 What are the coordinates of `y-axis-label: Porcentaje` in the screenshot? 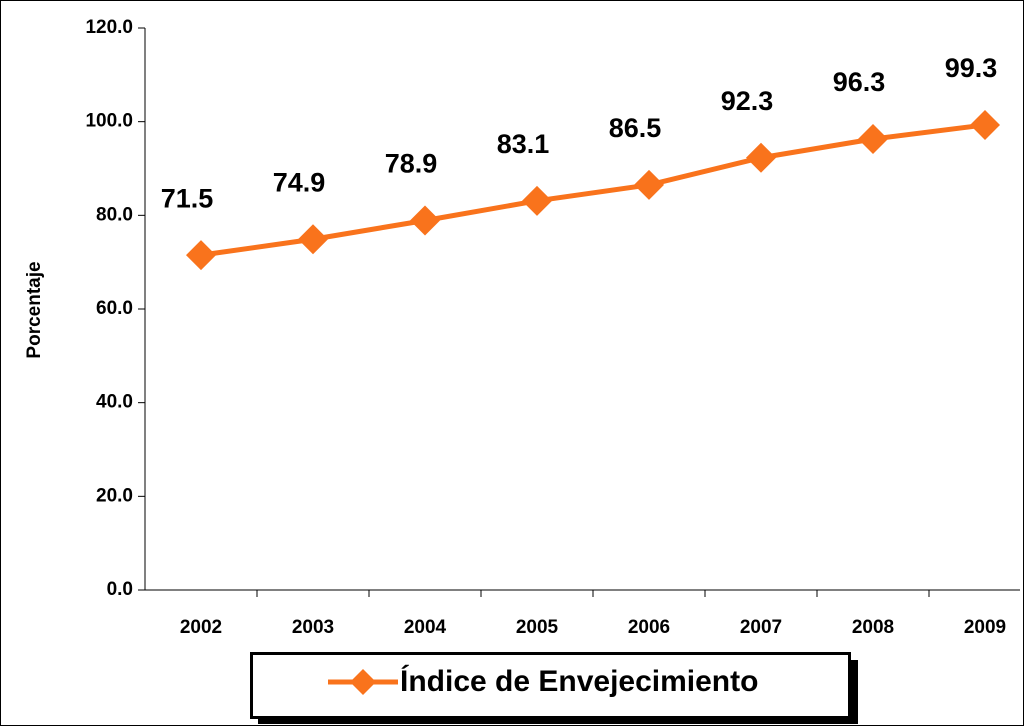 It's located at (34, 309).